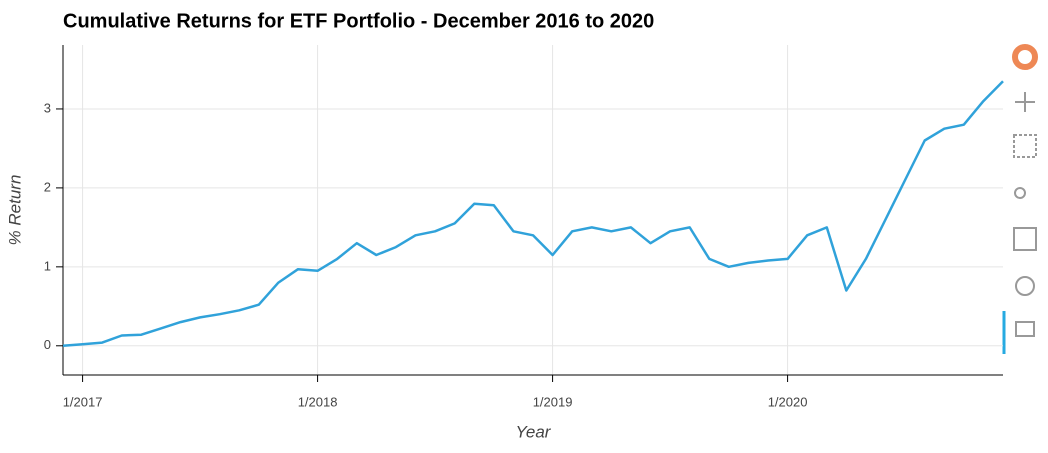 The height and width of the screenshot is (453, 1048). I want to click on reset-tool, so click(1025, 286).